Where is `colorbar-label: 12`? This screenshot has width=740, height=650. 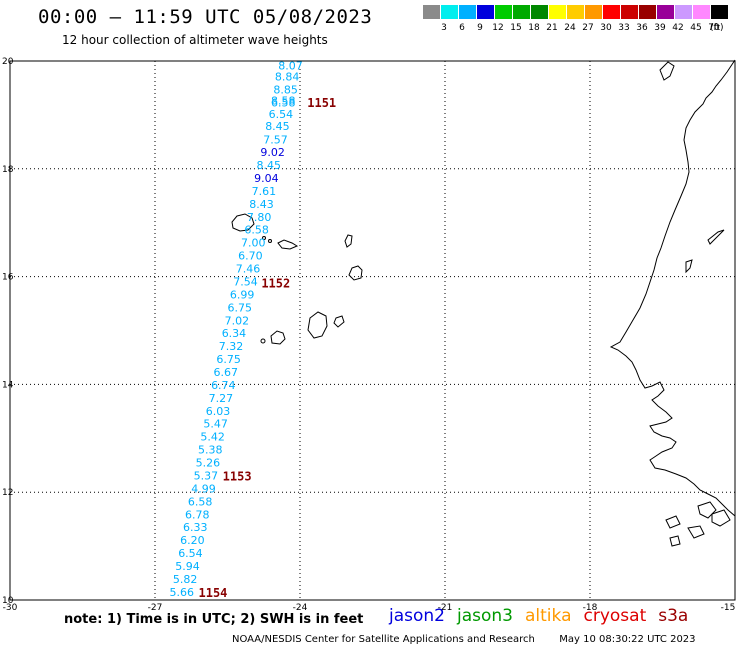
colorbar-label: 12 is located at coordinates (498, 28).